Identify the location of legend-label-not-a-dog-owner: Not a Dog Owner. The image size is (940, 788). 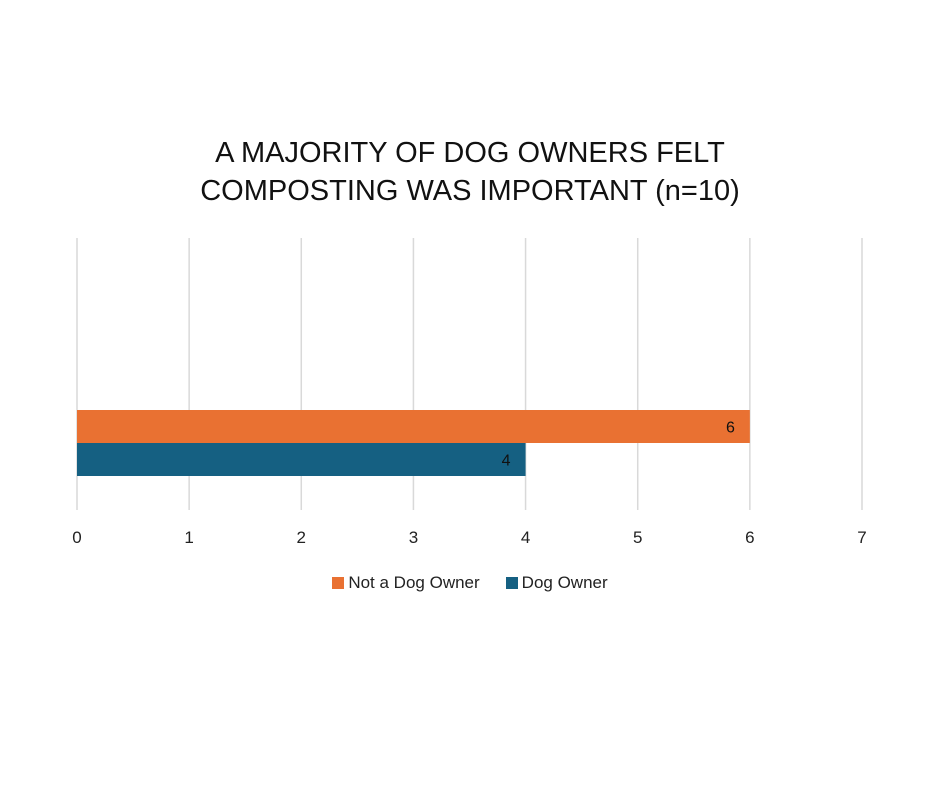
(414, 582).